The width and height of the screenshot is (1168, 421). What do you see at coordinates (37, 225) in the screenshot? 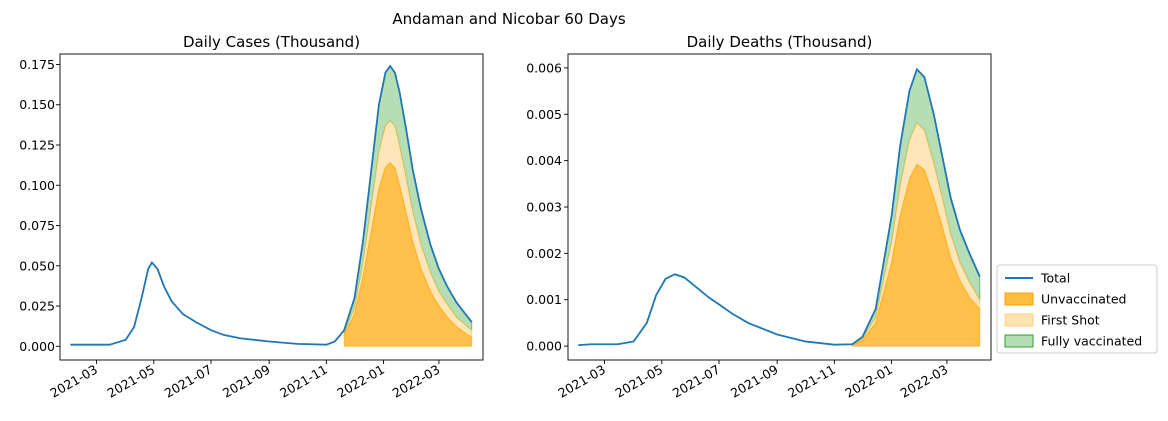
I see `y-tick-label: 0.075` at bounding box center [37, 225].